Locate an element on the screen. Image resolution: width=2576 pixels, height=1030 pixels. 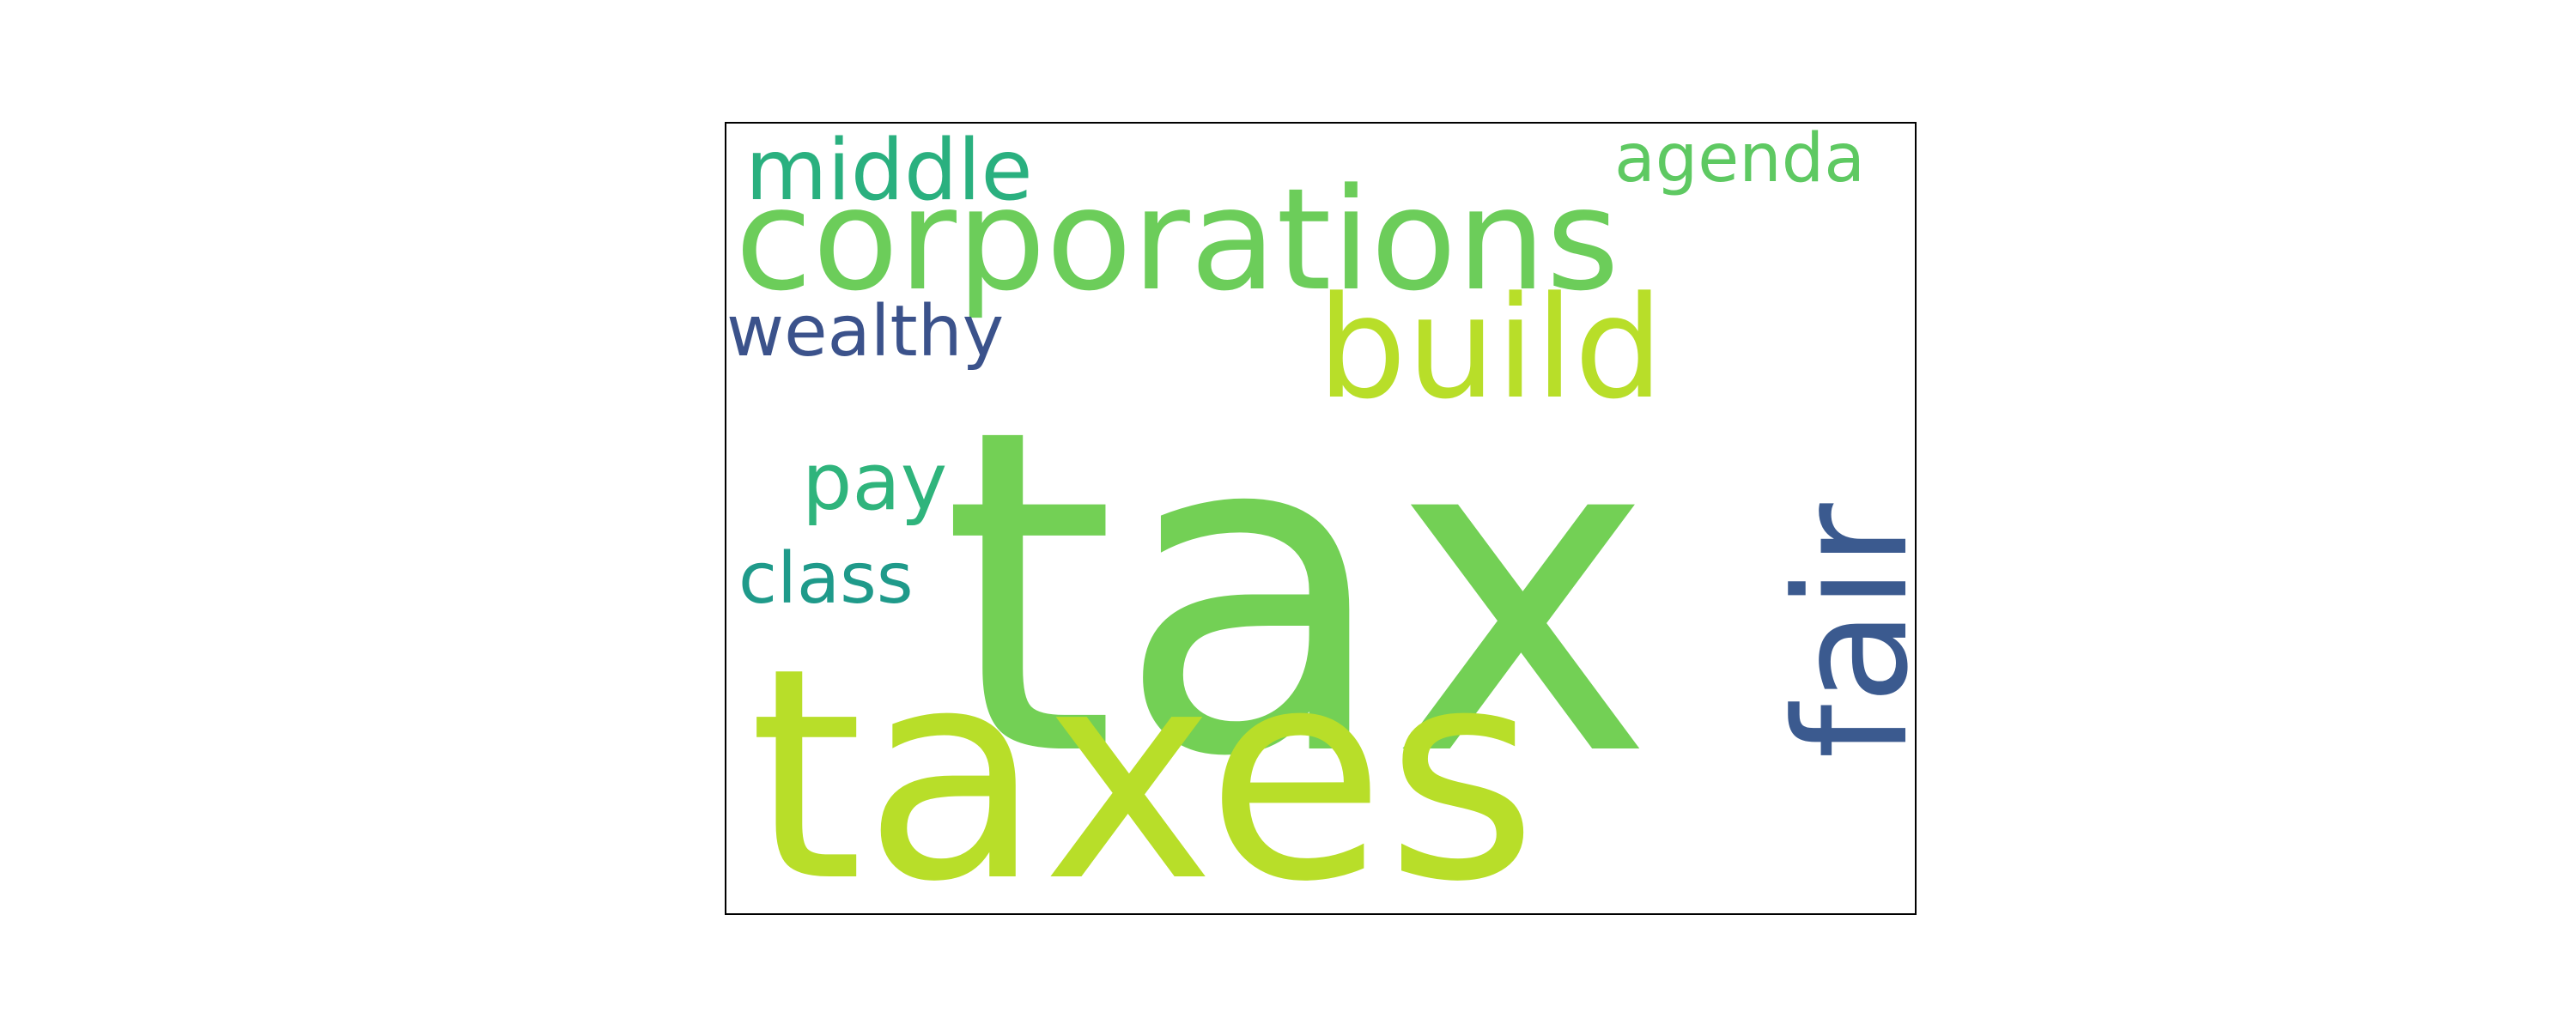
word-pay: pay is located at coordinates (875, 482).